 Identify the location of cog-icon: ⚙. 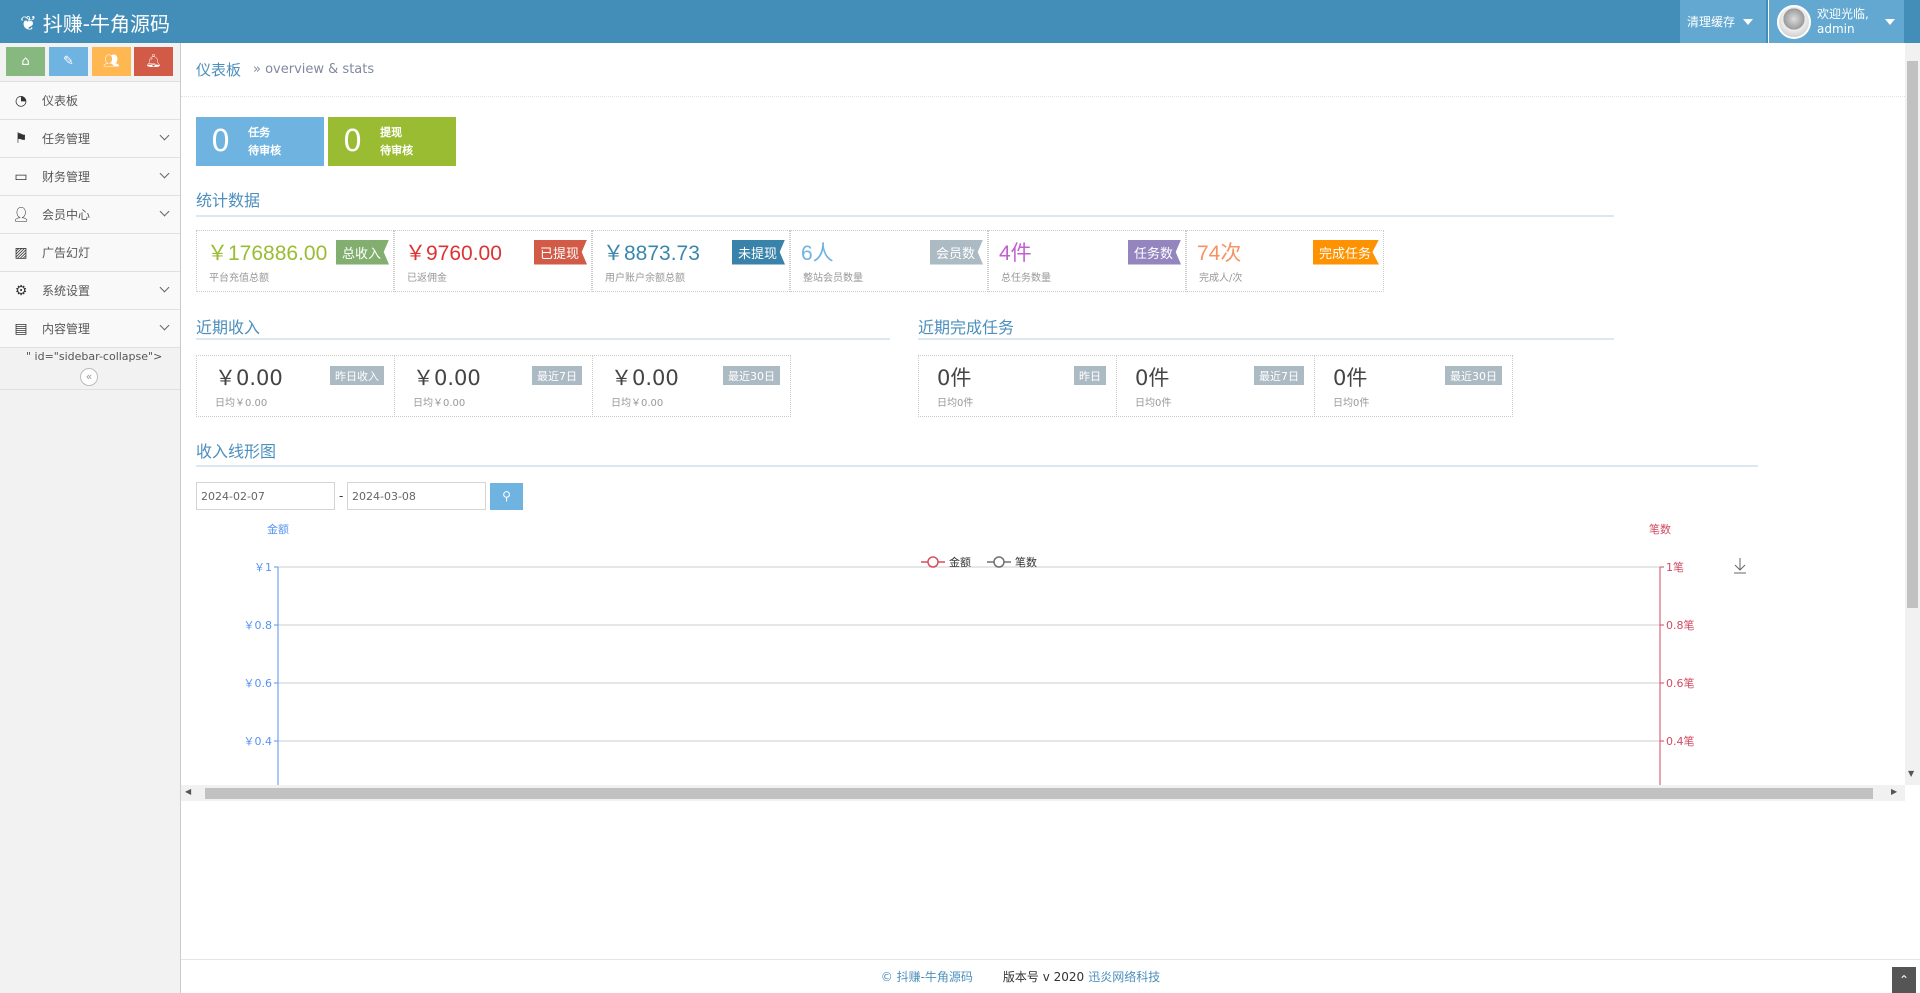
(21, 290).